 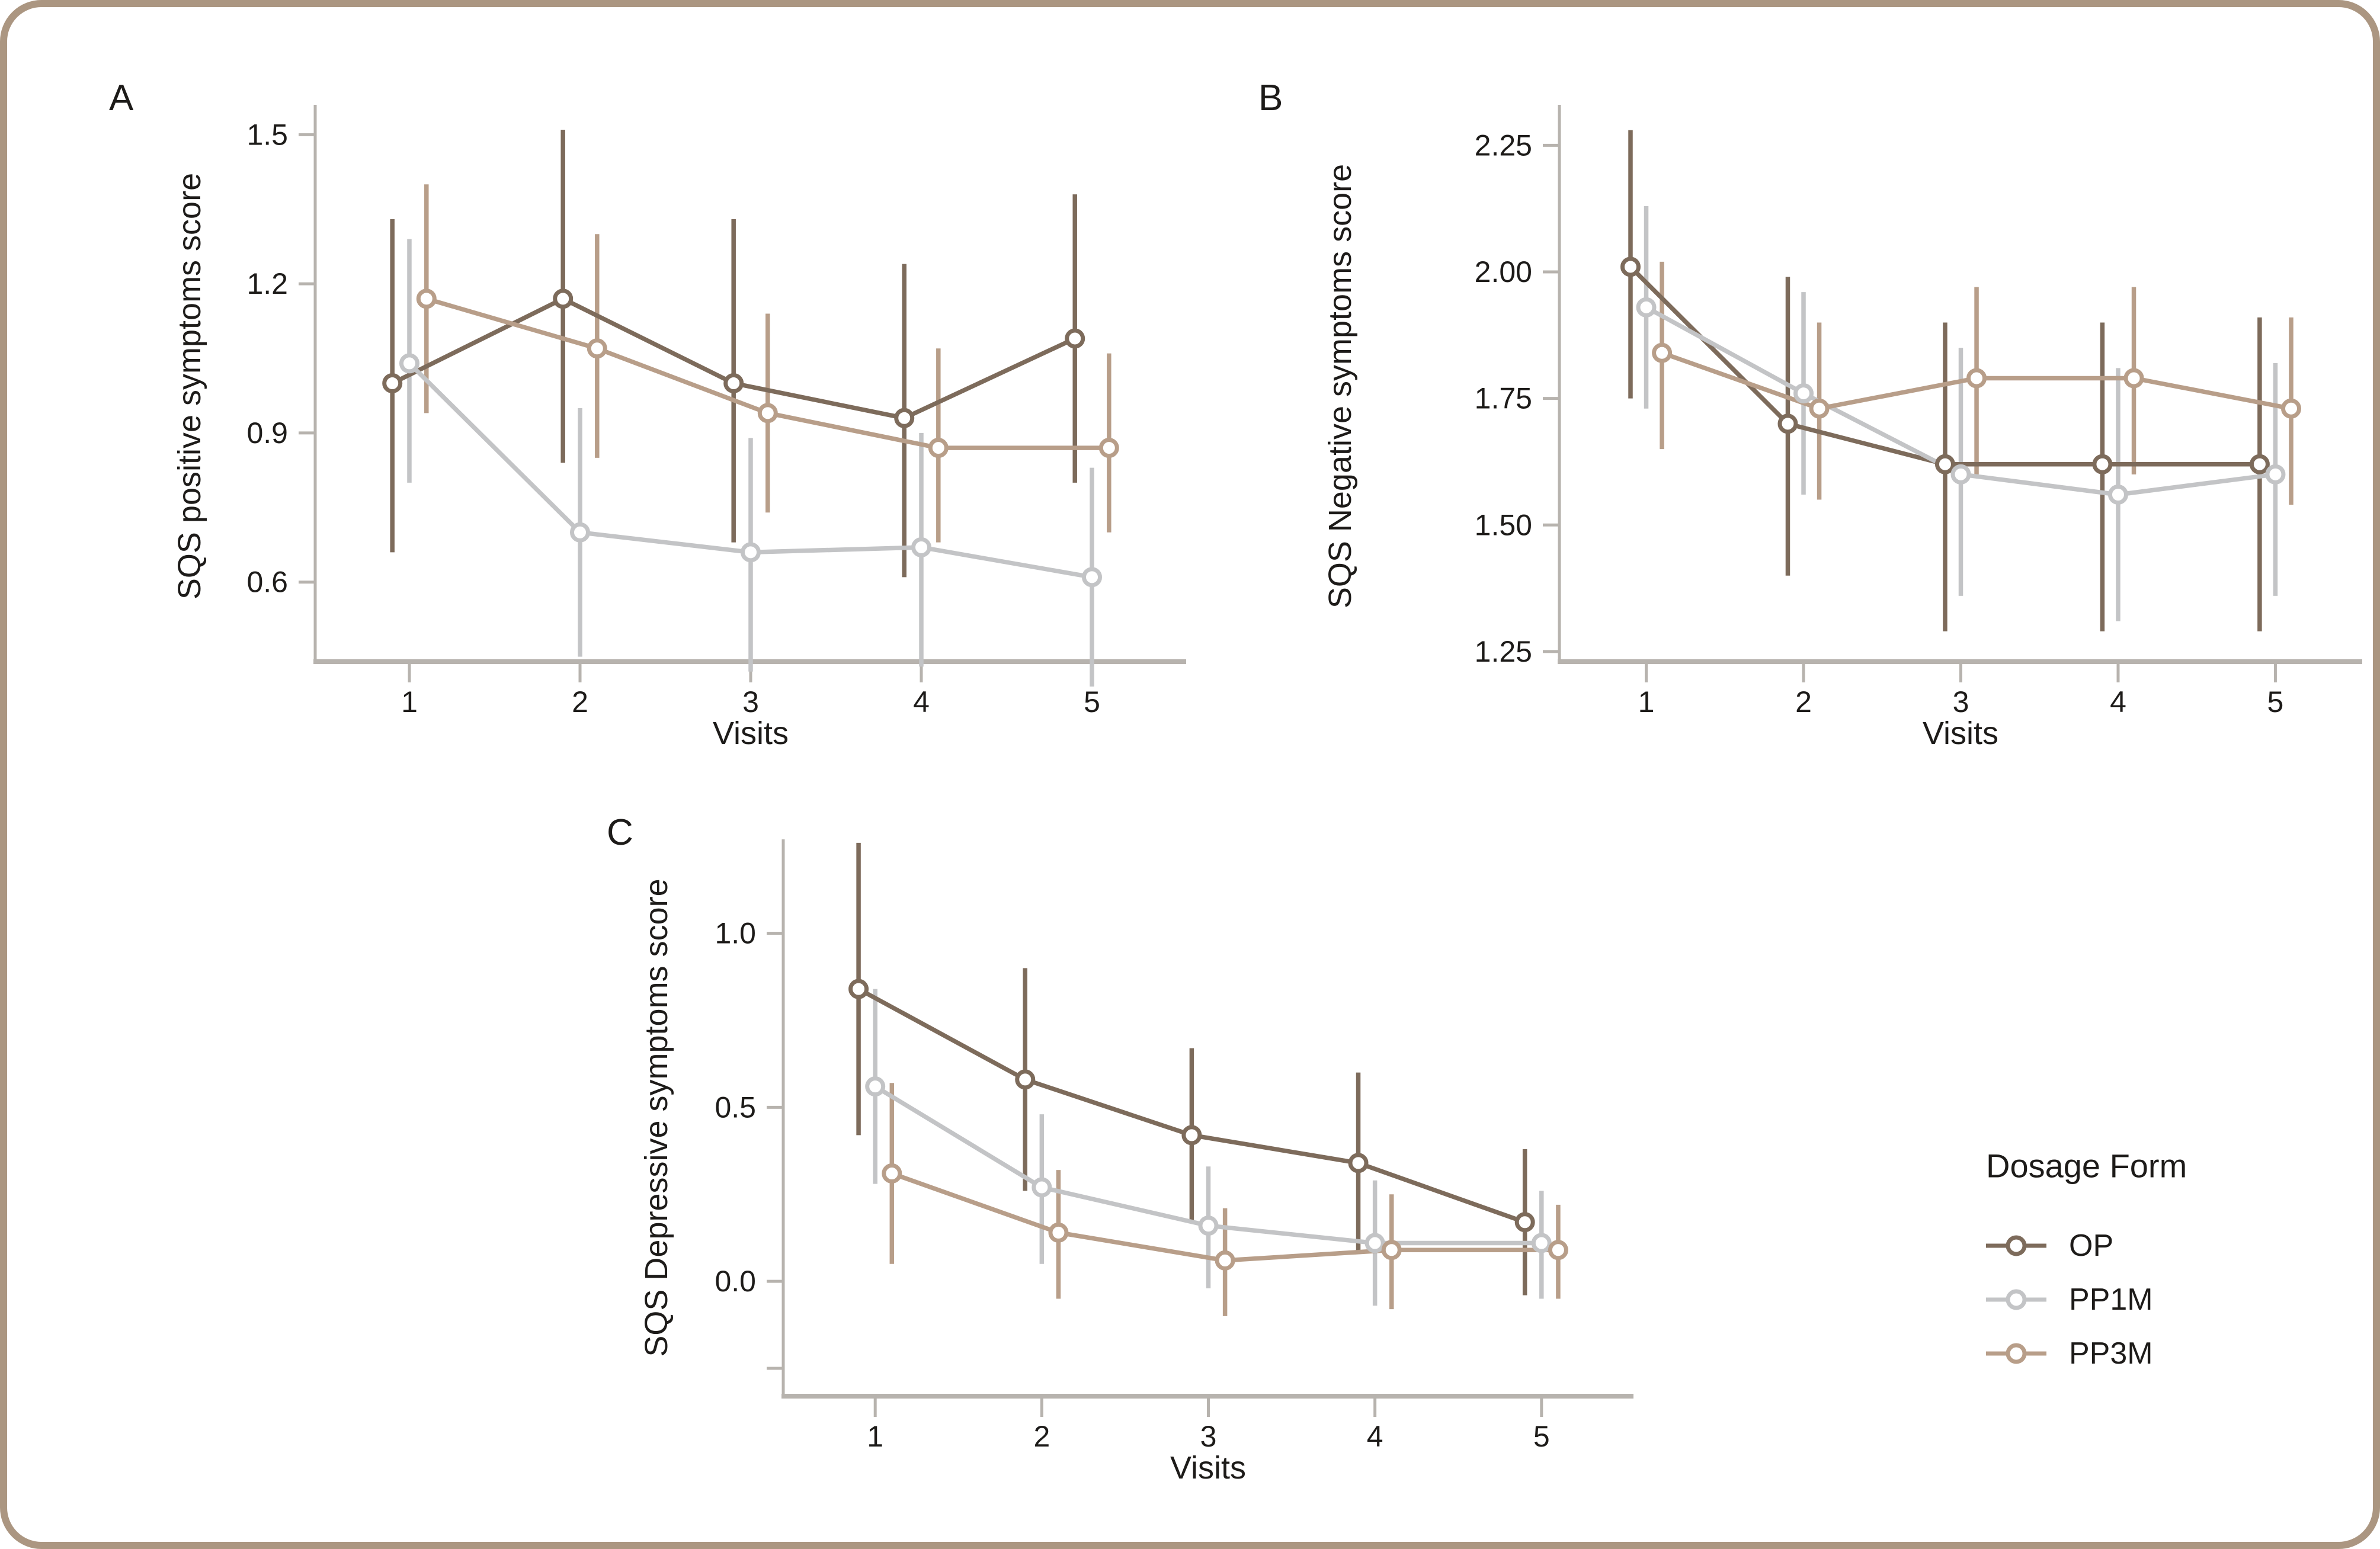 I want to click on panel-c-x-axis-label: Visits, so click(x=1208, y=1468).